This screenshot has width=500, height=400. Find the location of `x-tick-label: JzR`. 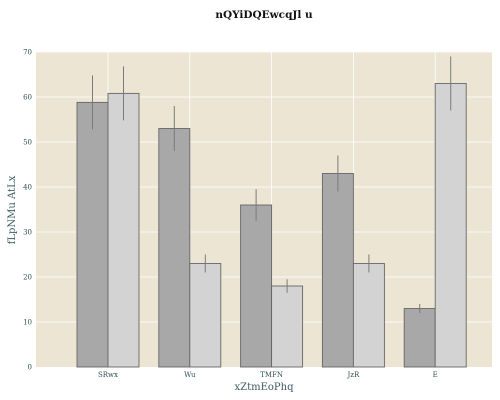

x-tick-label: JzR is located at coordinates (353, 375).